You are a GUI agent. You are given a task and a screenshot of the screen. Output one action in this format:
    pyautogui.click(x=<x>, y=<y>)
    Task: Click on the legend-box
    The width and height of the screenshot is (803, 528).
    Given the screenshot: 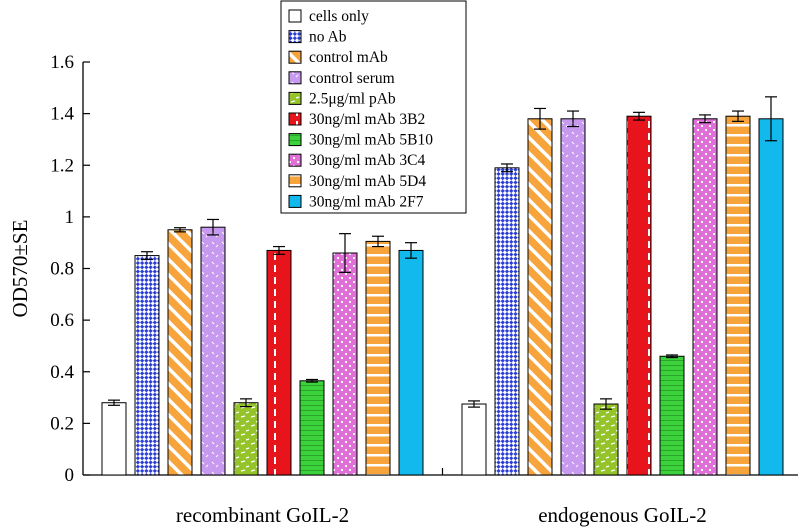 What is the action you would take?
    pyautogui.click(x=373, y=107)
    